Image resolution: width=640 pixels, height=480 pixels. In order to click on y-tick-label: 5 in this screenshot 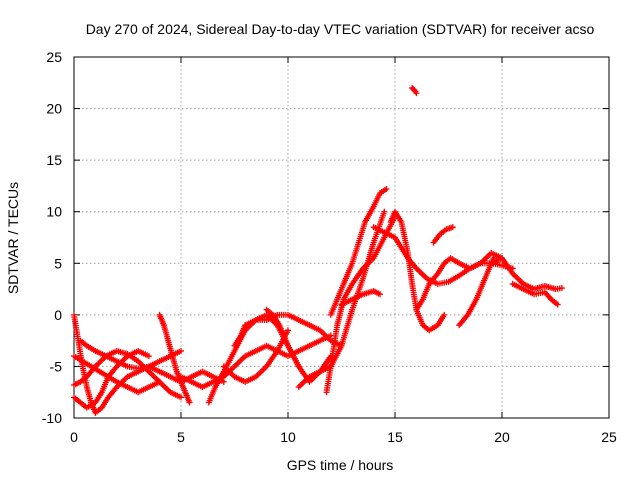, I will do `click(58, 263)`.